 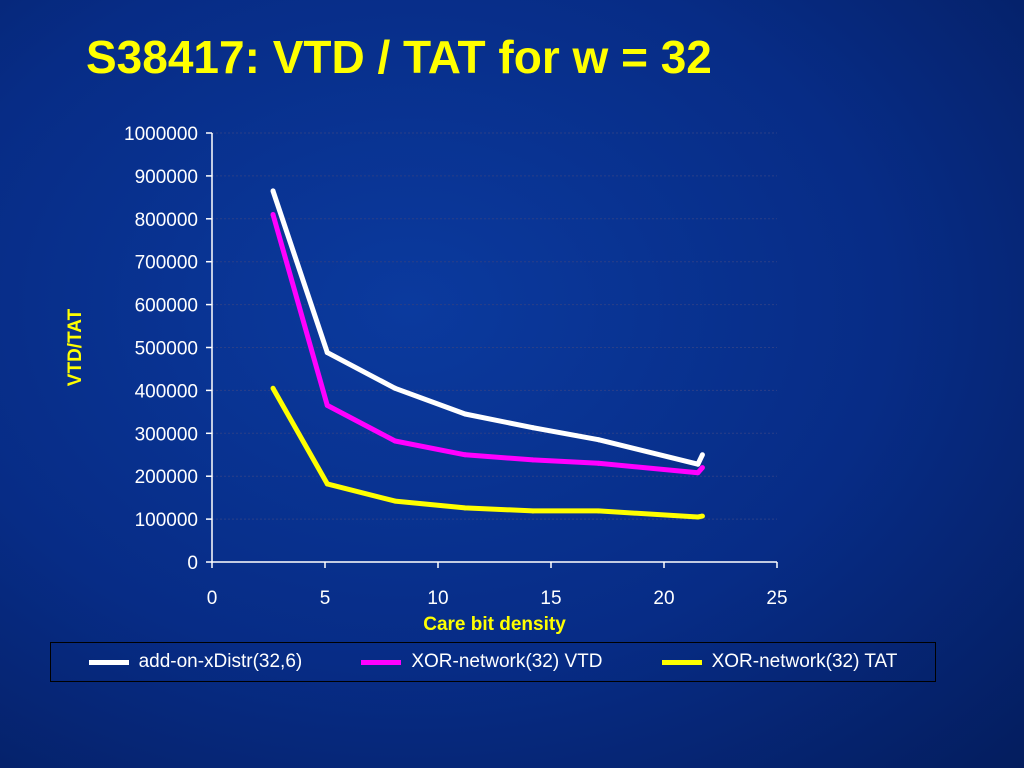 What do you see at coordinates (75, 347) in the screenshot?
I see `y-axis-title: VTD/TAT` at bounding box center [75, 347].